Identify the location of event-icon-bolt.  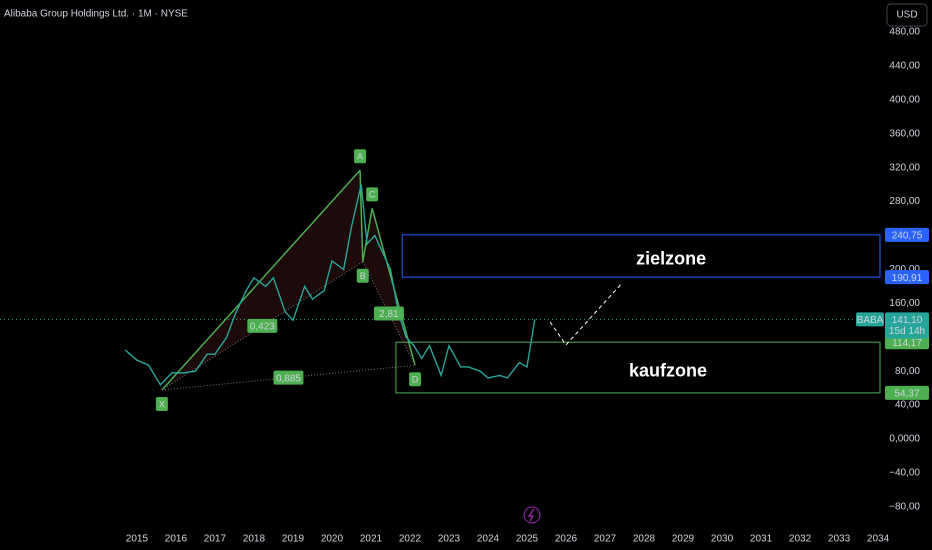
(531, 515).